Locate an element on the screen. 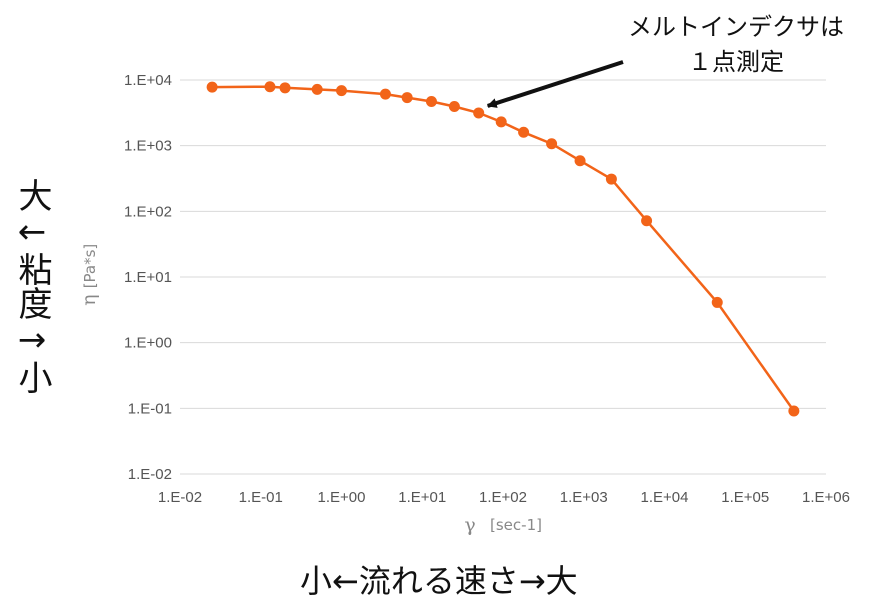  x-tick-label: 1.E+02 is located at coordinates (503, 497).